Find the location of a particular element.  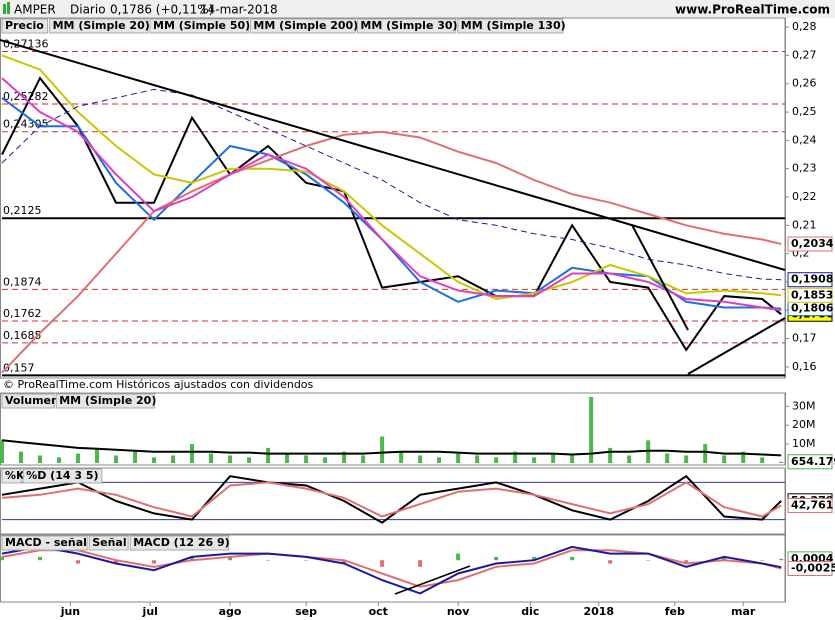

symbol: AMPER is located at coordinates (35, 10).